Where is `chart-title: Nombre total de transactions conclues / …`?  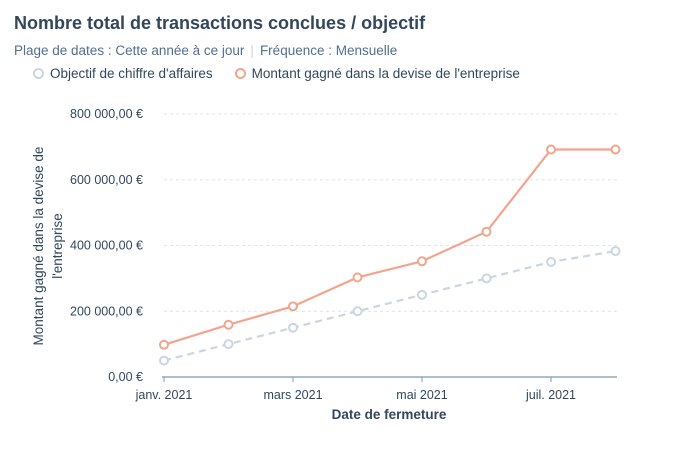 chart-title: Nombre total de transactions conclues / … is located at coordinates (220, 23).